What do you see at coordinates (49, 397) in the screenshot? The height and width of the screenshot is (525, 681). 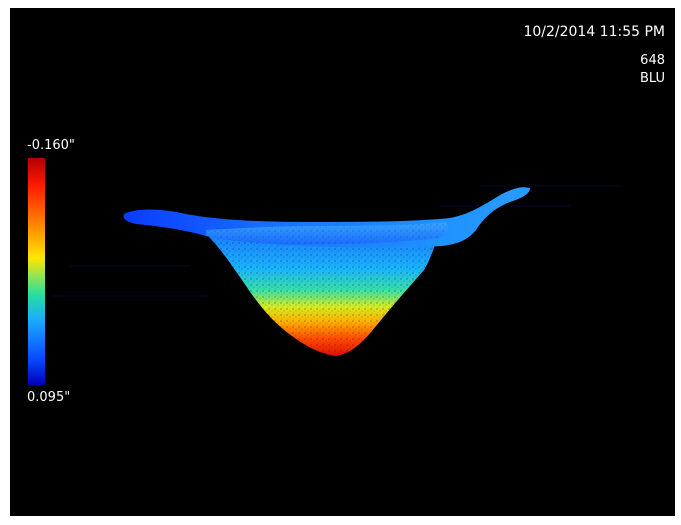 I see `color-scale-min-label: 0.095"` at bounding box center [49, 397].